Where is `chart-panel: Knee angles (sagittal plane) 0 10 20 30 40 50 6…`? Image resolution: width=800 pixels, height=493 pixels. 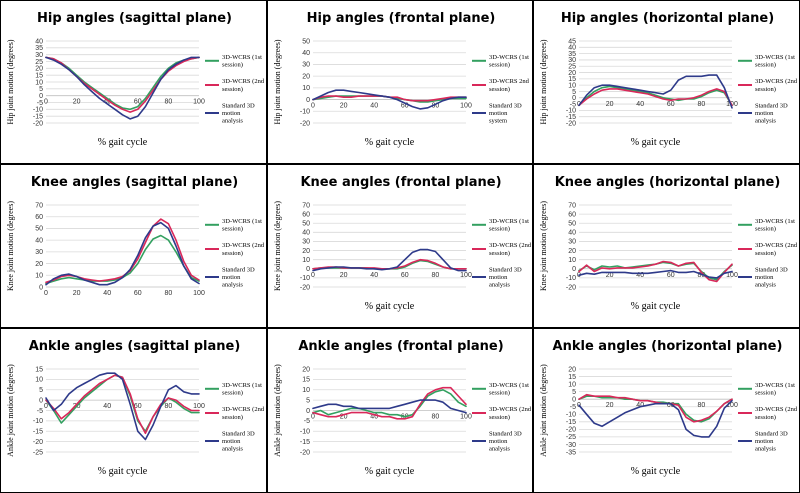 chart-panel: Knee angles (sagittal plane) 0 10 20 30 40 50 6… is located at coordinates (133, 246).